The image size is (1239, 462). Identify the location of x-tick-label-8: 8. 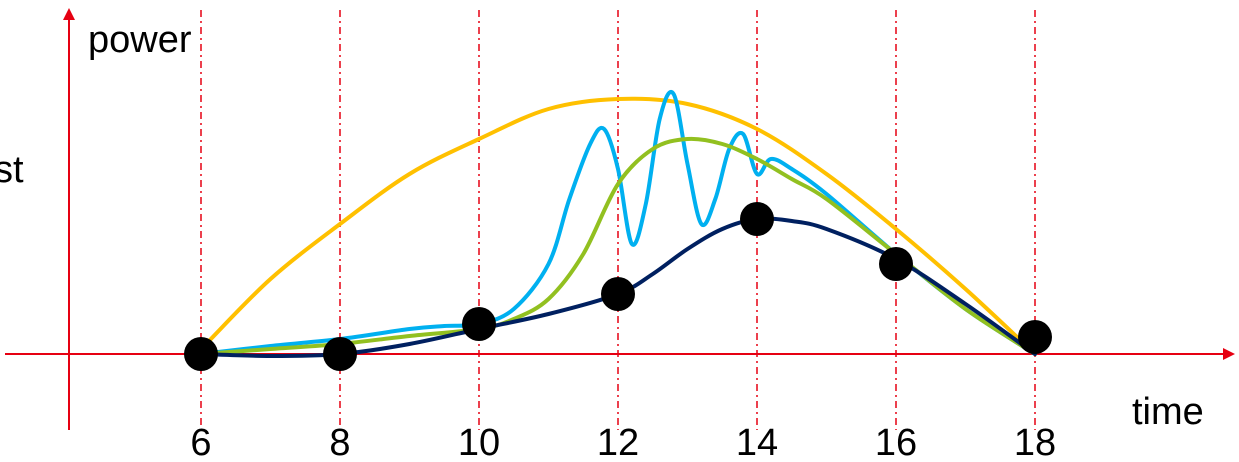
(339, 442).